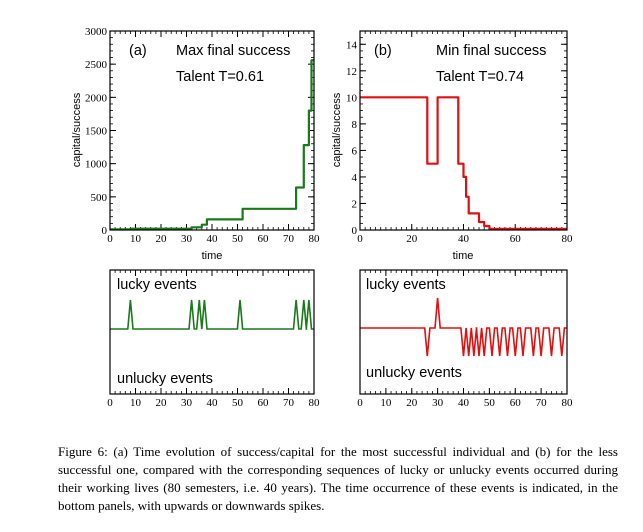 The height and width of the screenshot is (532, 643). What do you see at coordinates (516, 403) in the screenshot?
I see `panel-b-events-xtick-label: 60` at bounding box center [516, 403].